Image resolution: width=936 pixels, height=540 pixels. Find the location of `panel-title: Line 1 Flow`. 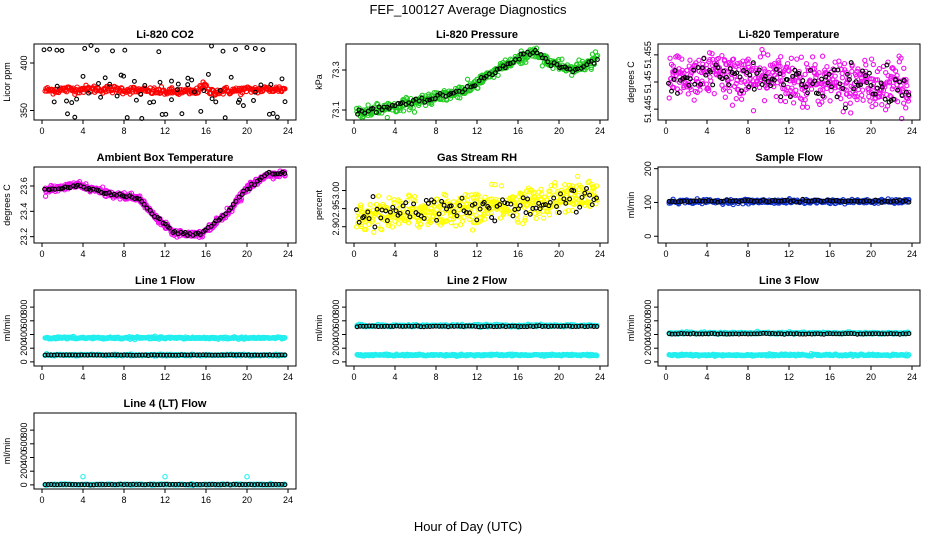

panel-title: Line 1 Flow is located at coordinates (165, 281).